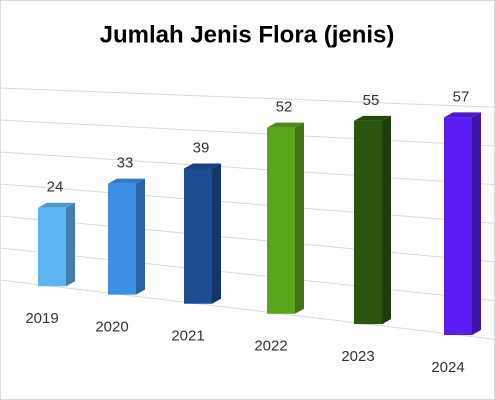 The width and height of the screenshot is (495, 400). I want to click on data-label: 24, so click(55, 187).